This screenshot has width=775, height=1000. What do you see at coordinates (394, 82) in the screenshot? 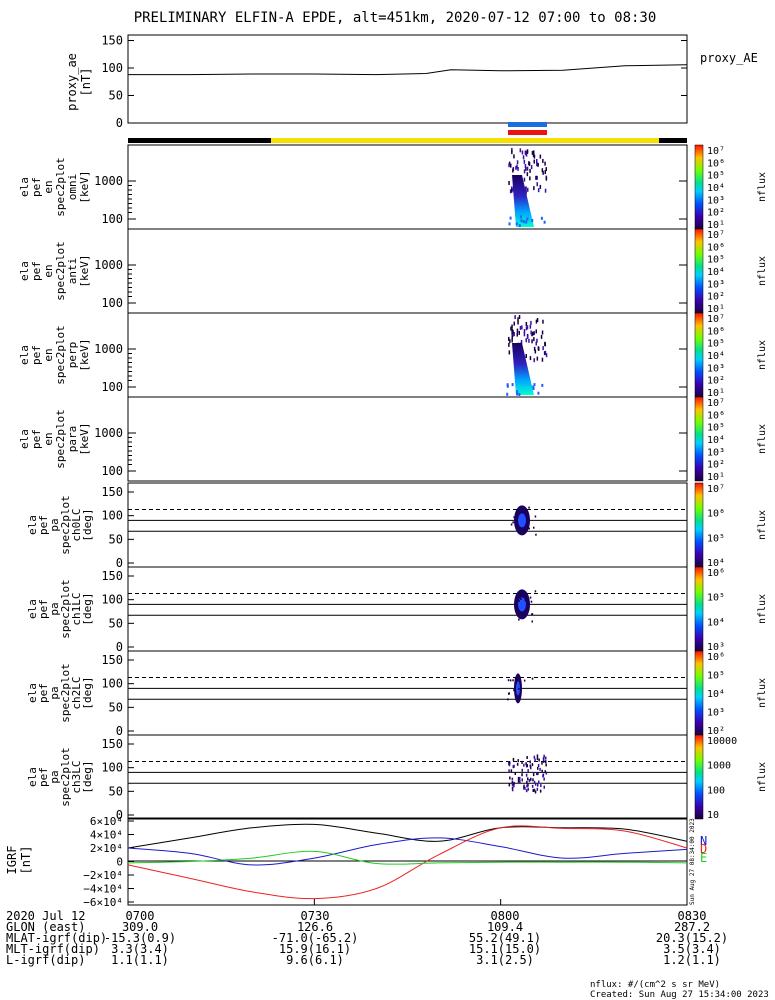
I see `ae-yticks: 150 100 50 0` at bounding box center [394, 82].